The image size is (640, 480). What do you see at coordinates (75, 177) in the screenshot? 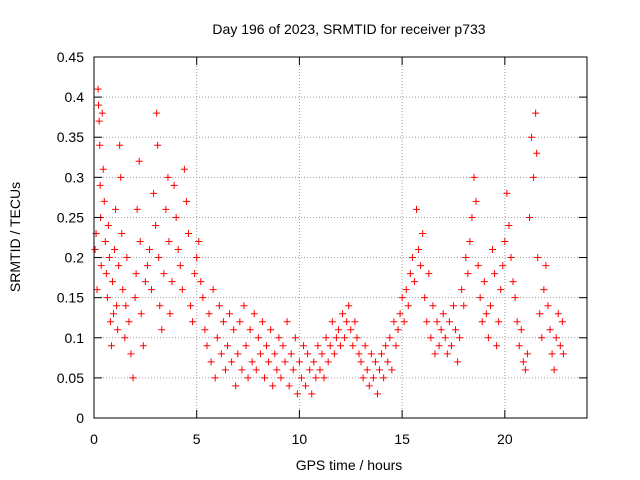
I see `y-tick-label: 0.3` at bounding box center [75, 177].